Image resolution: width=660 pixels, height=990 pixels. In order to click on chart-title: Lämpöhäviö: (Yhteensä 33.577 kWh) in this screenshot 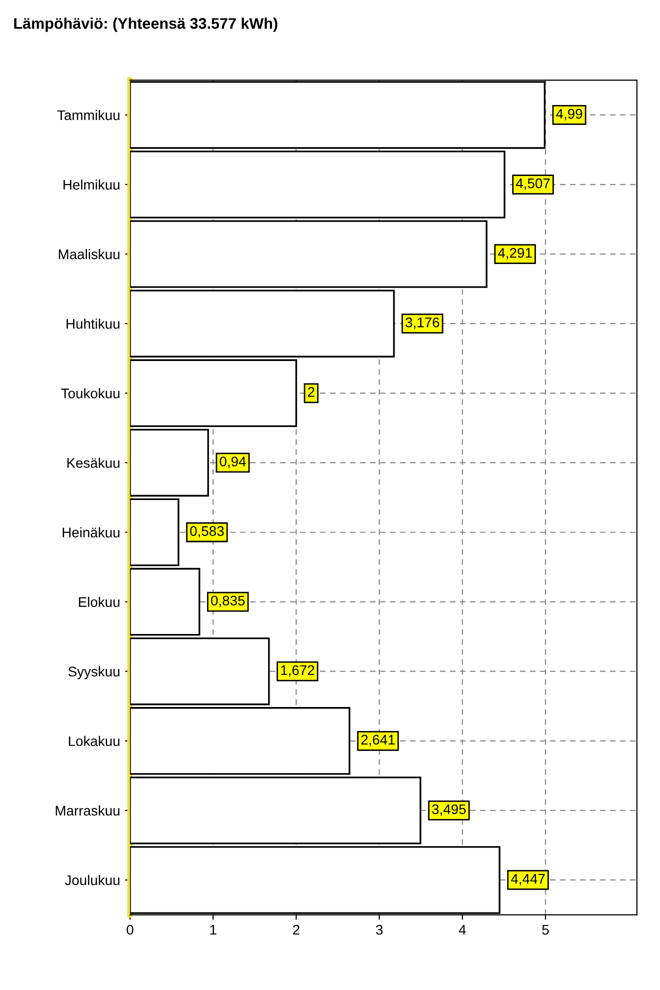, I will do `click(146, 25)`.